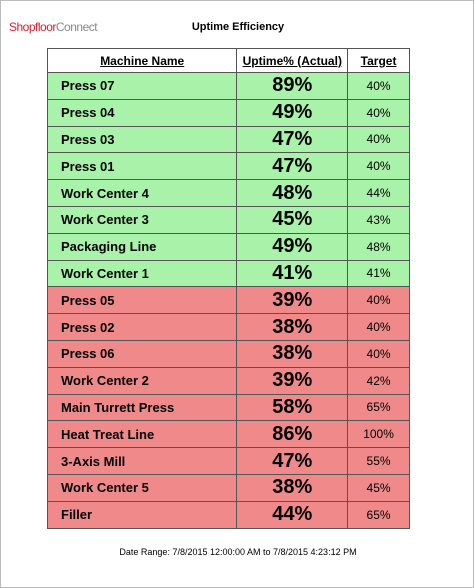 Image resolution: width=474 pixels, height=588 pixels. Describe the element at coordinates (378, 193) in the screenshot. I see `target: 44%` at that location.